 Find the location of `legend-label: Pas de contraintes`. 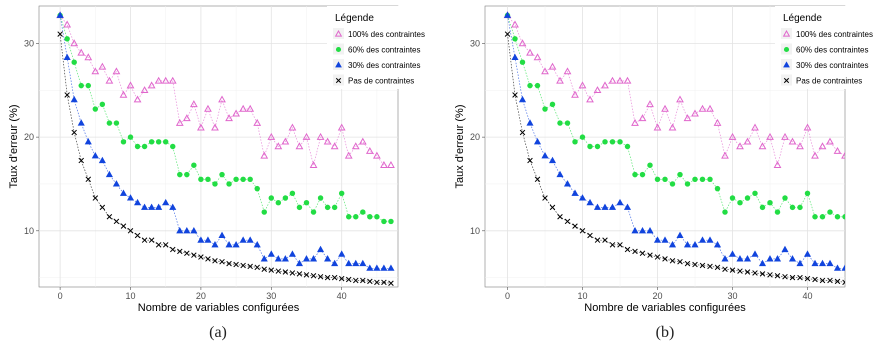

legend-label: Pas de contraintes is located at coordinates (829, 81).